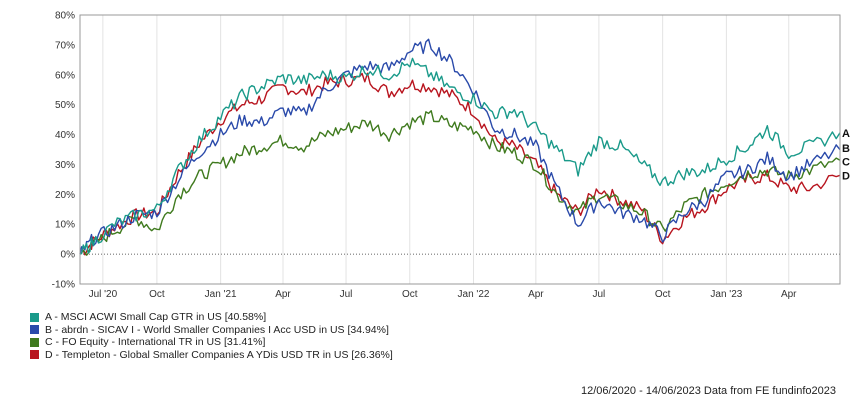 This screenshot has width=850, height=400. Describe the element at coordinates (34, 330) in the screenshot. I see `legend-swatch-b` at that location.